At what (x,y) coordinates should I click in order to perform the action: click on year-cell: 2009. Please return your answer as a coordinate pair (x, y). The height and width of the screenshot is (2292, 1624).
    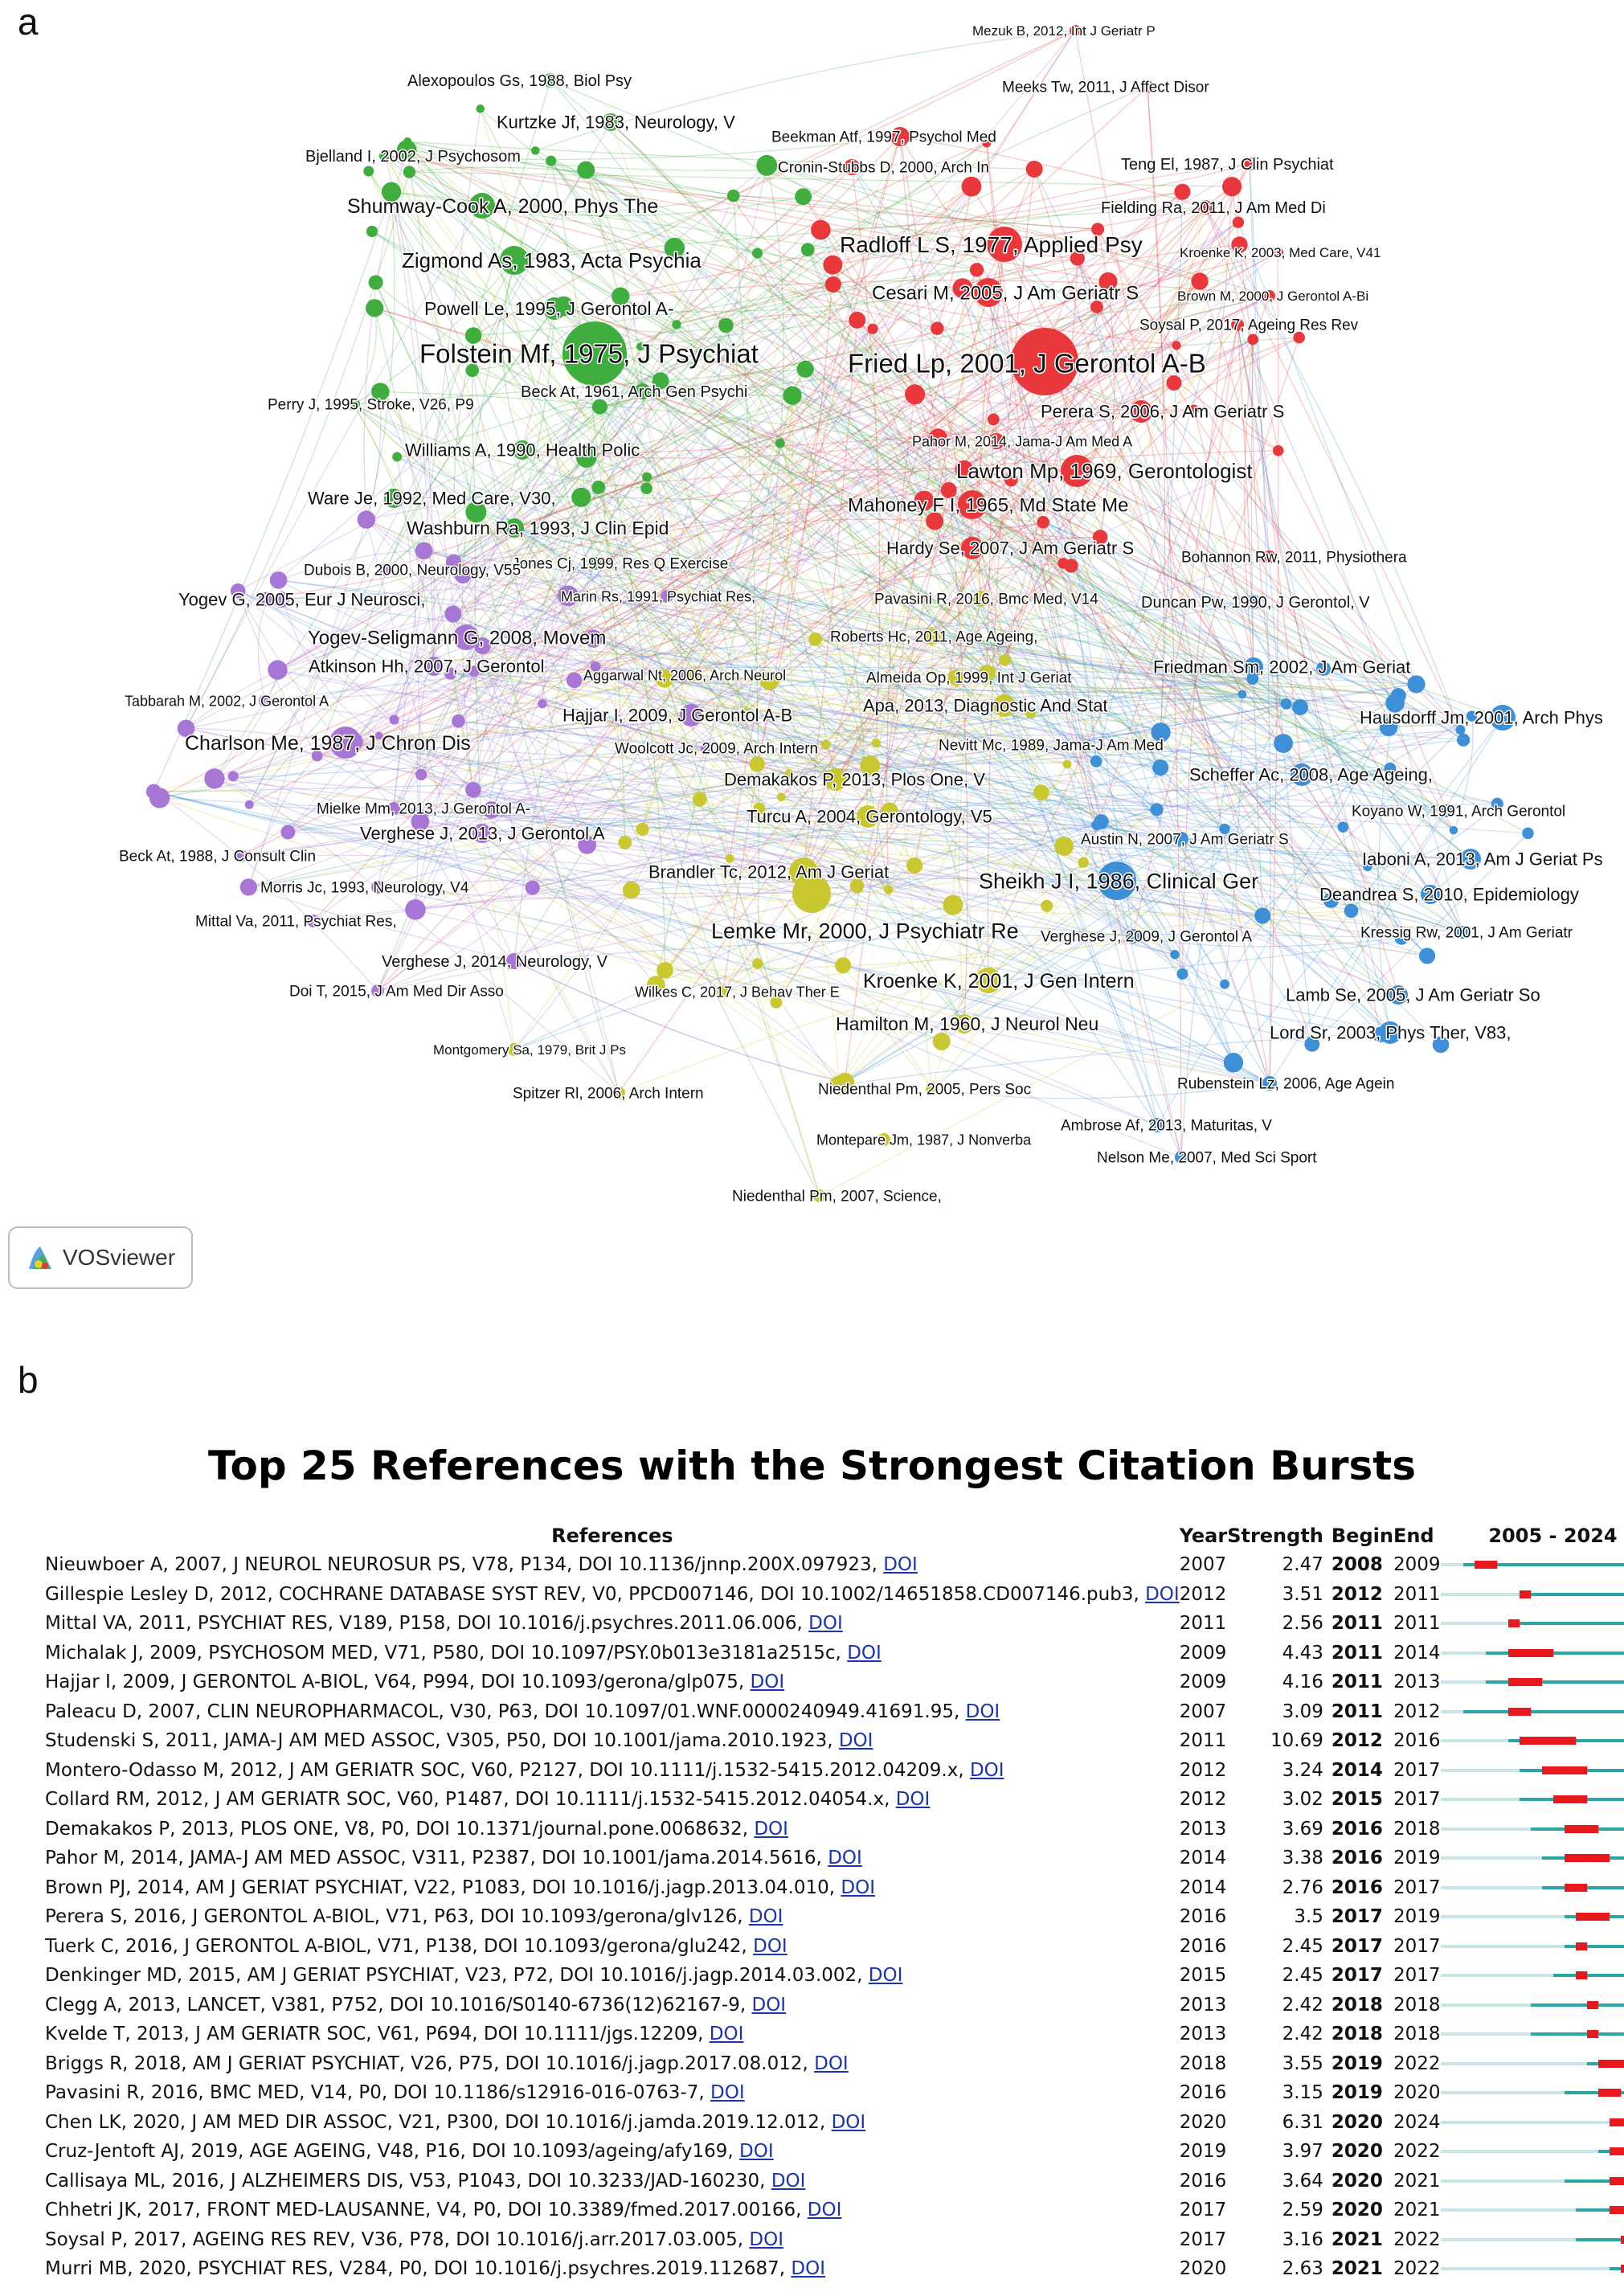
    Looking at the image, I should click on (1203, 1653).